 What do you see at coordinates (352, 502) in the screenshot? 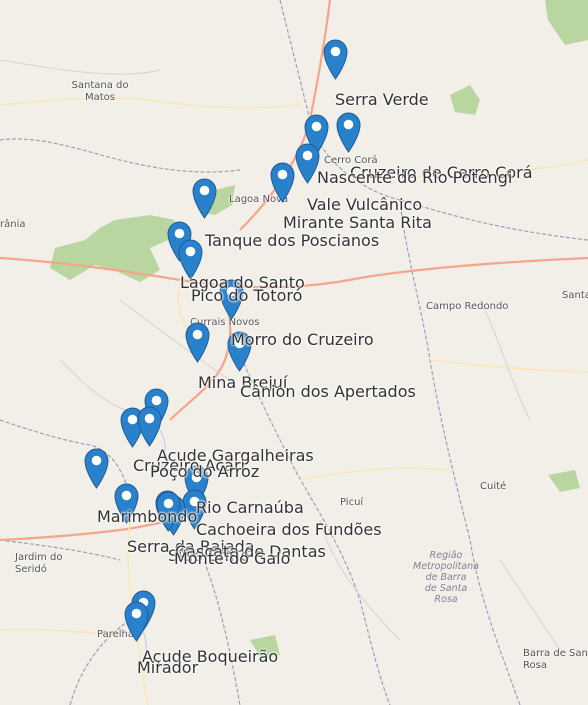
I see `place-label: Picuí` at bounding box center [352, 502].